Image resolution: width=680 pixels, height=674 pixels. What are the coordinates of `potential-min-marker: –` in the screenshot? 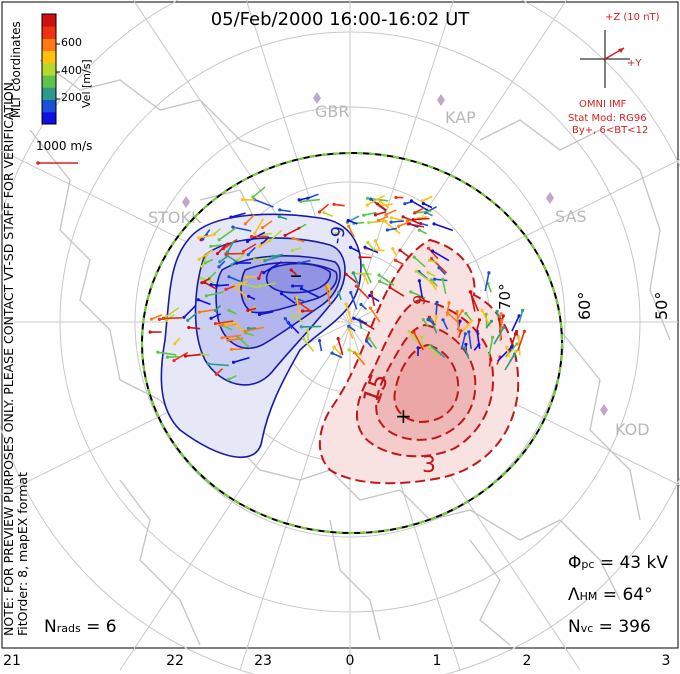 It's located at (296, 275).